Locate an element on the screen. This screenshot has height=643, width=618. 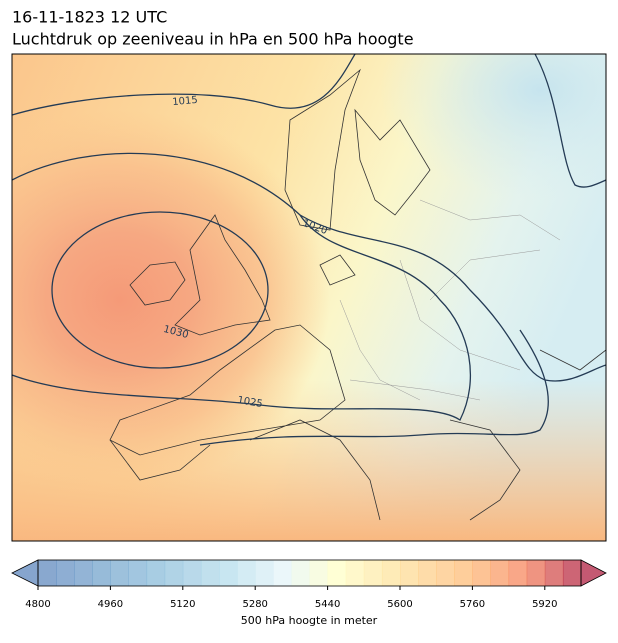
colorbar-tick-label: 5120 is located at coordinates (182, 604).